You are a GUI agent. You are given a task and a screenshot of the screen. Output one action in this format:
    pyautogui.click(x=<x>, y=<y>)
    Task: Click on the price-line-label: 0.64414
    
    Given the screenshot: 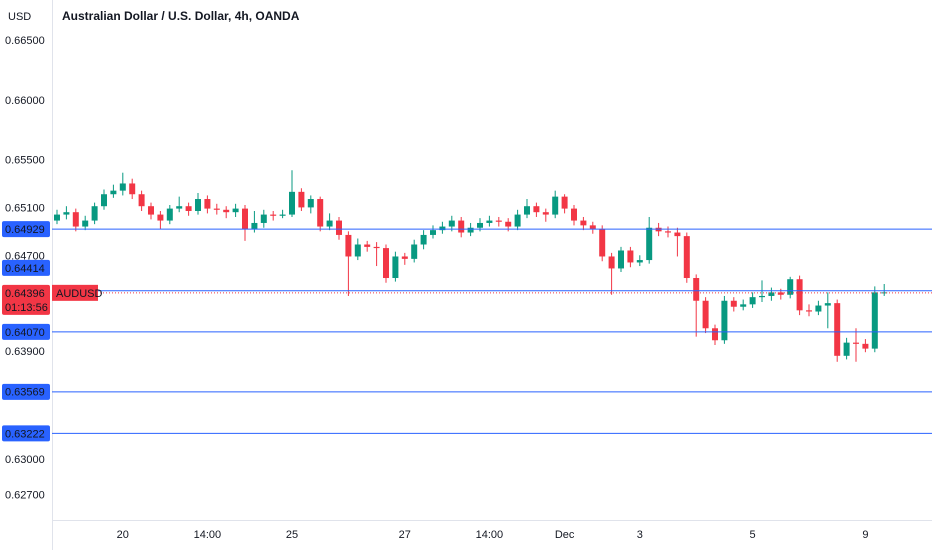 What is the action you would take?
    pyautogui.click(x=25, y=269)
    